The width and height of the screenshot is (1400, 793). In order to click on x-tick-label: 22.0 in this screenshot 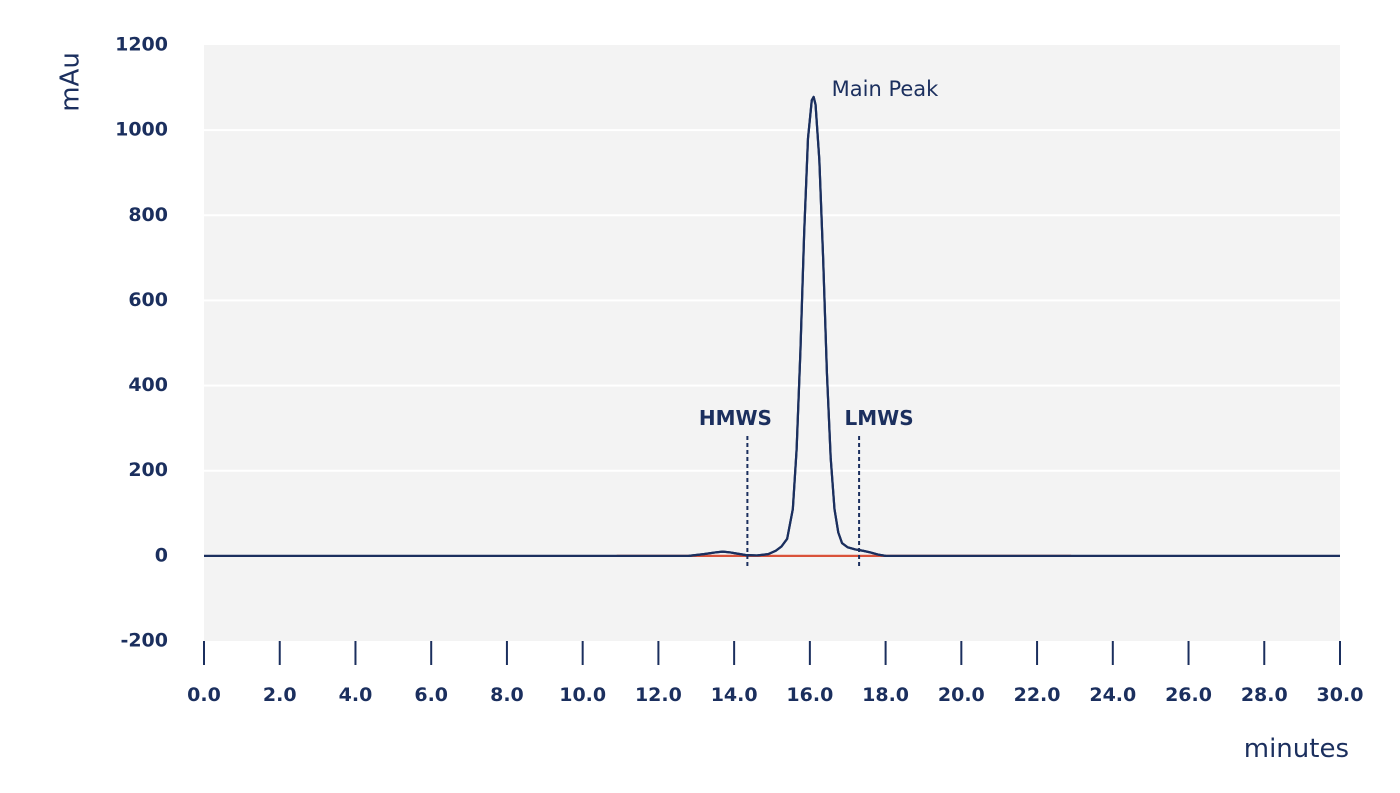, I will do `click(1037, 695)`.